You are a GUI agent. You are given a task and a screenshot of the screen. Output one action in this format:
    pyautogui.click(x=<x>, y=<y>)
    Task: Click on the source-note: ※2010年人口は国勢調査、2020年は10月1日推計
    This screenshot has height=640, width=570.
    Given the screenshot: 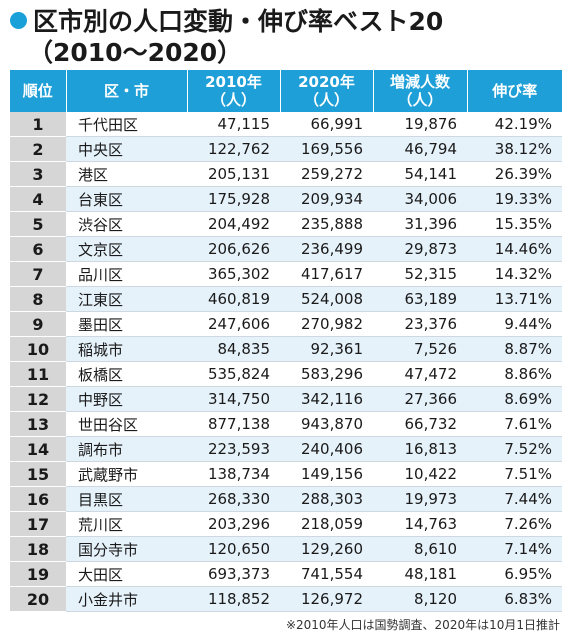 What is the action you would take?
    pyautogui.click(x=422, y=625)
    